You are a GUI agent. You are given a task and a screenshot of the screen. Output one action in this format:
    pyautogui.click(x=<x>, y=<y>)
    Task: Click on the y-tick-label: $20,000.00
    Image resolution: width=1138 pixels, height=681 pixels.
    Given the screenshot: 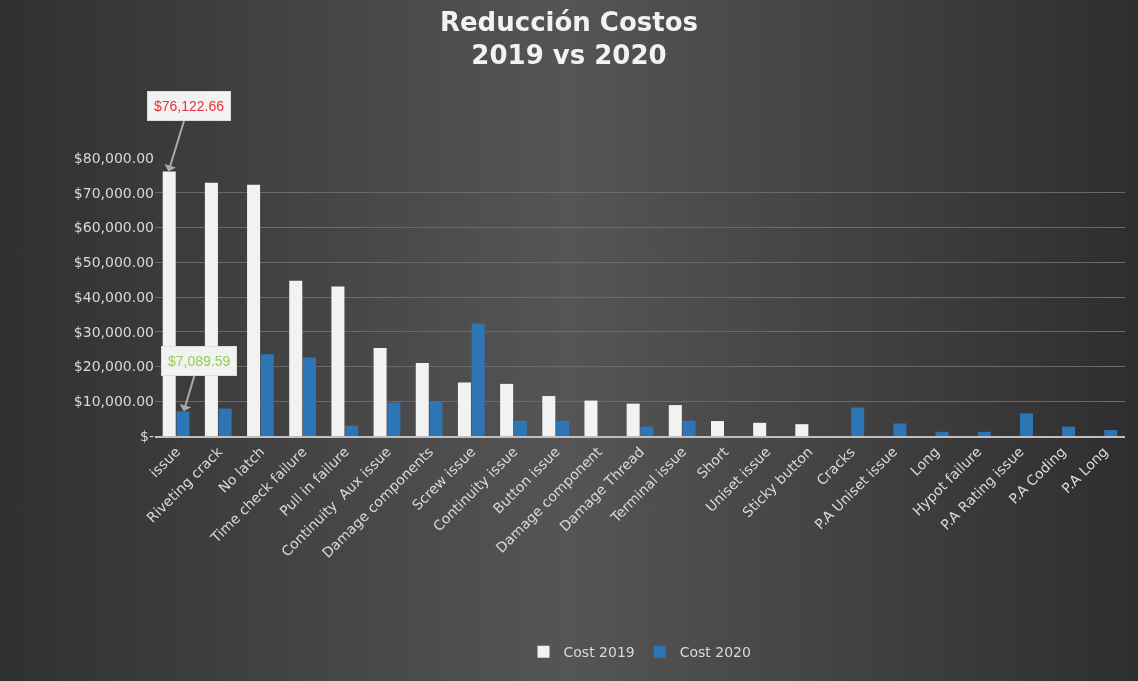 What is the action you would take?
    pyautogui.click(x=113, y=366)
    